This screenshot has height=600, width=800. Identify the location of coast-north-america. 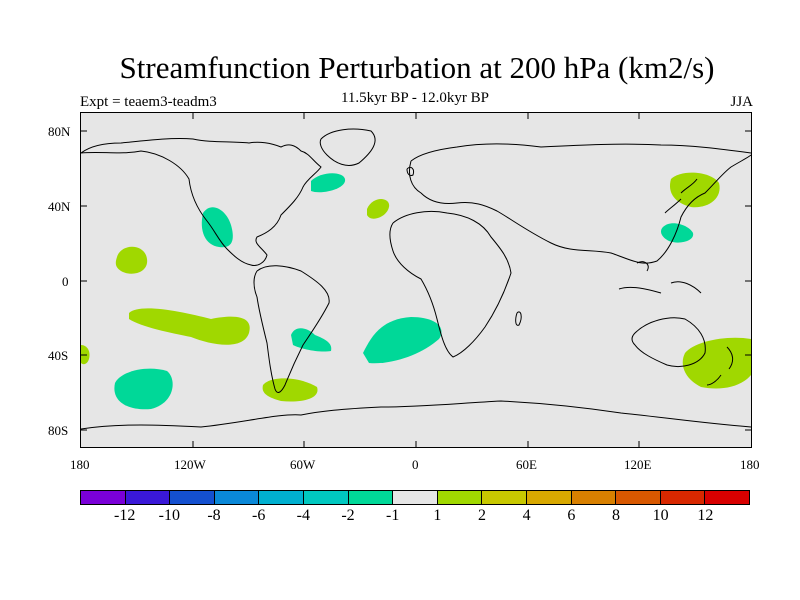
(201, 201).